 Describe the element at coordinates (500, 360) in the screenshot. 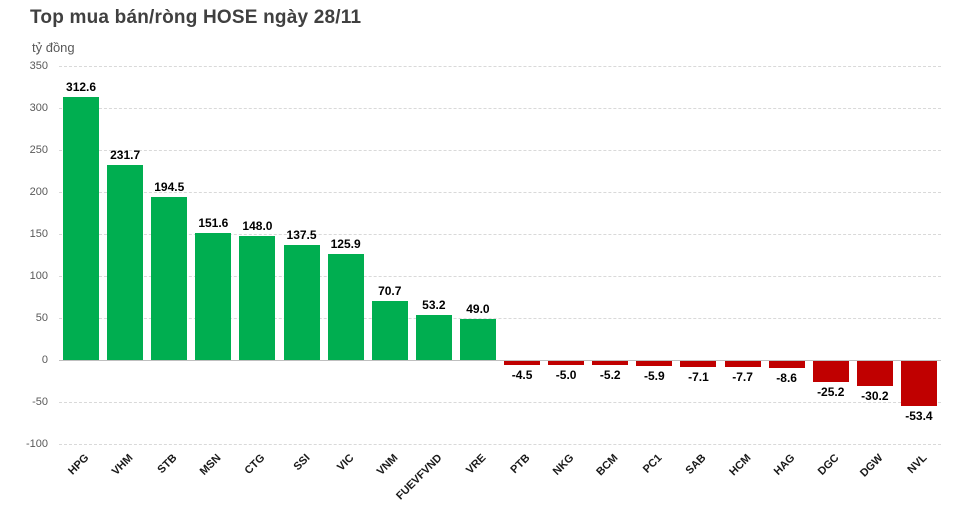

I see `zero-axis-line` at that location.